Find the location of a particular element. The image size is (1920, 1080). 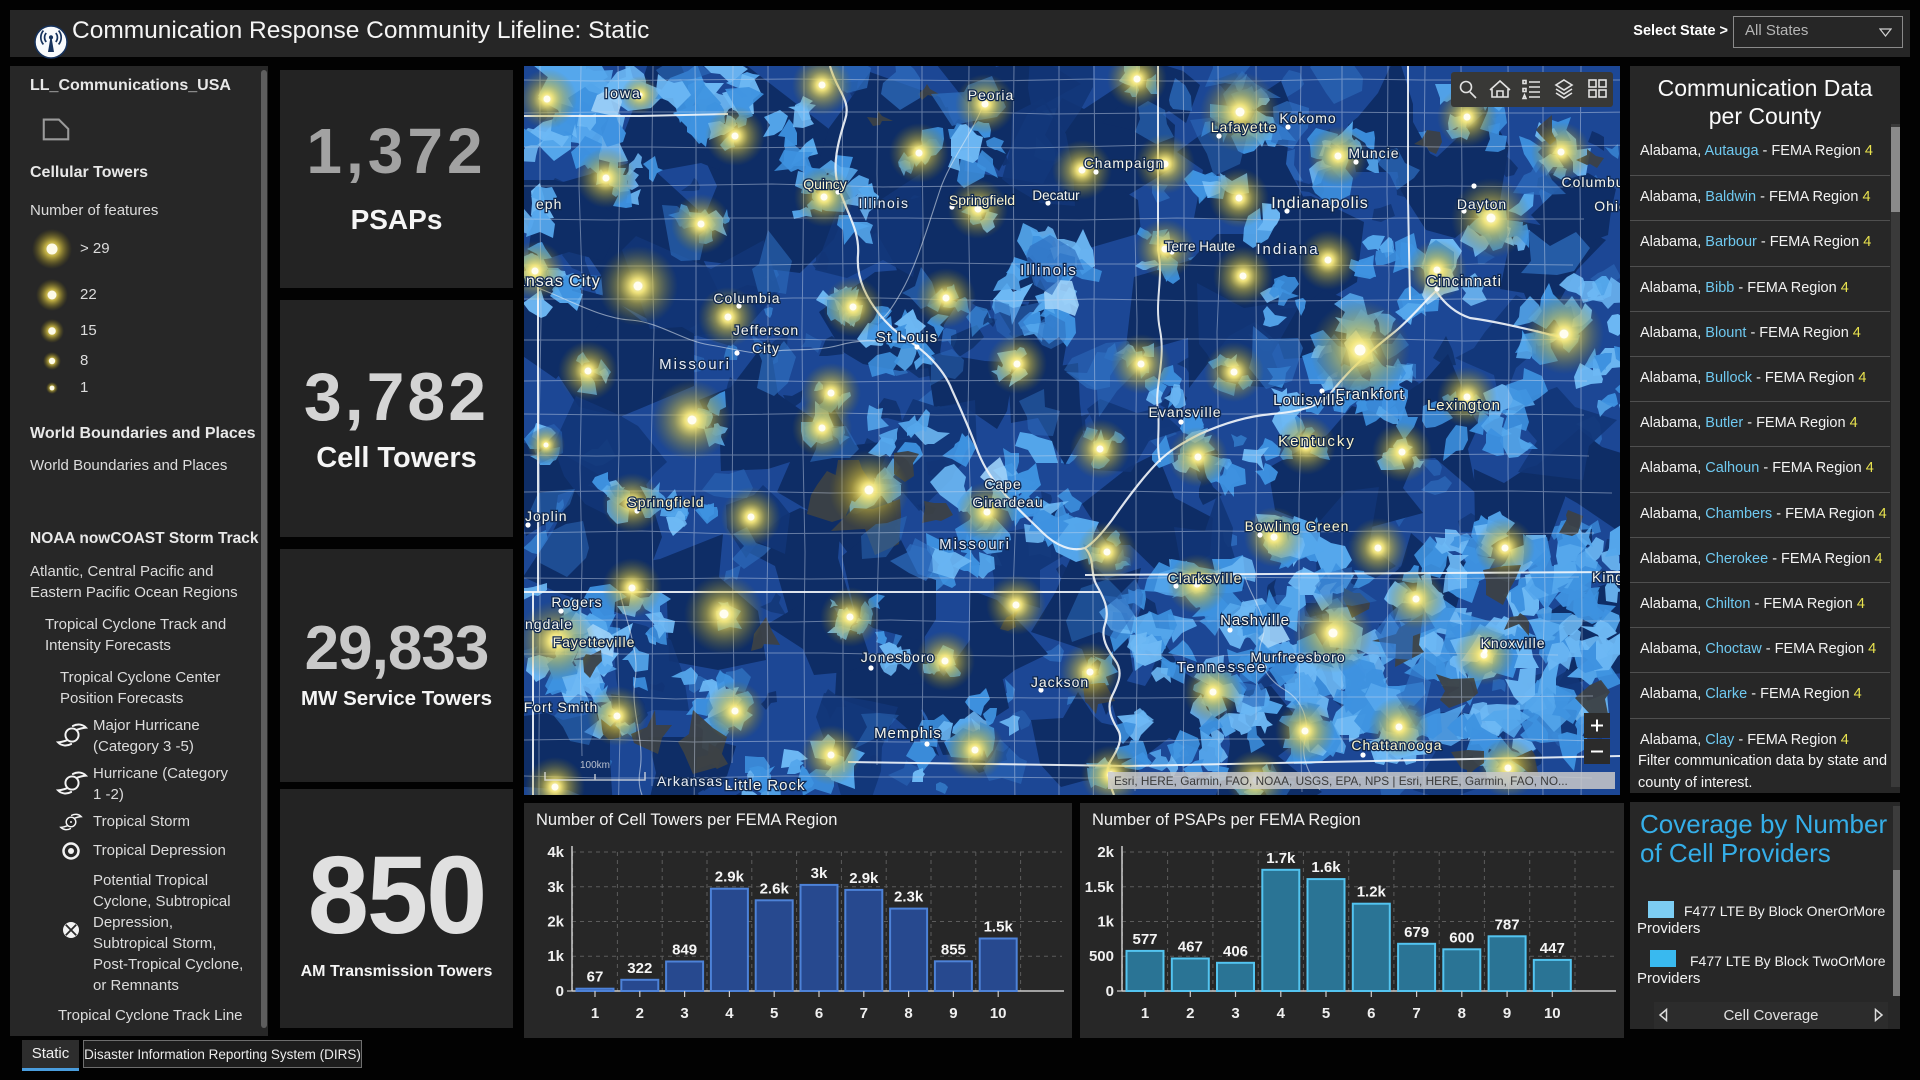

svg-text: Kingsp is located at coordinates (1606, 577).